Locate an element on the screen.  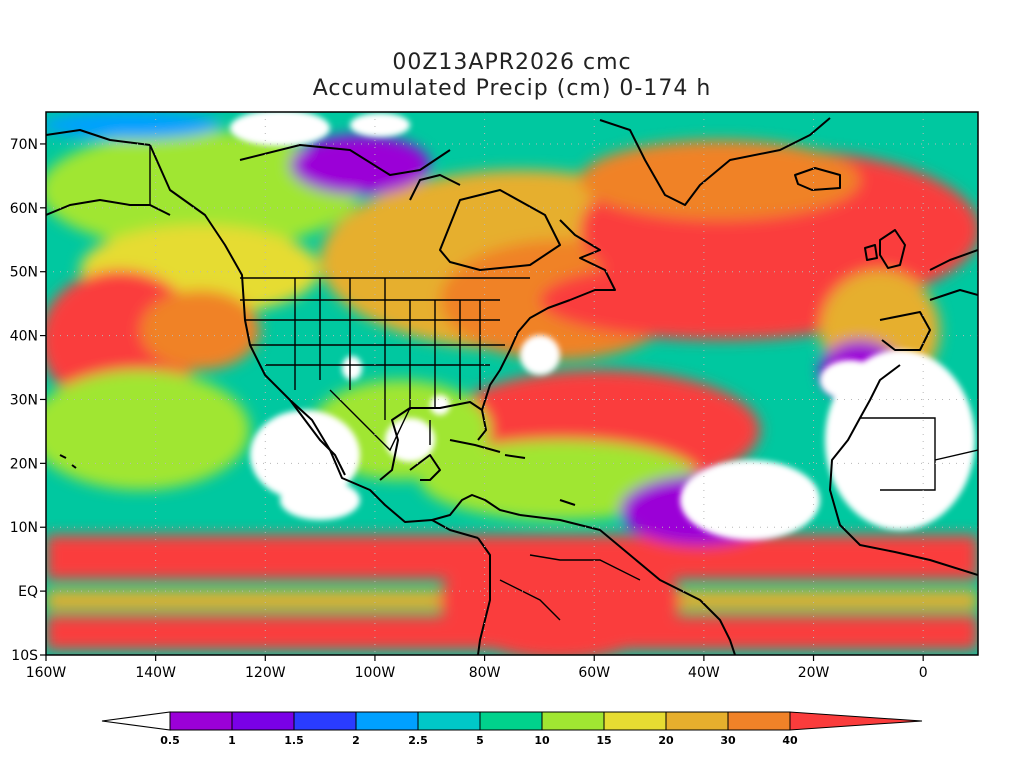
x-tick-label: 20W is located at coordinates (814, 673).